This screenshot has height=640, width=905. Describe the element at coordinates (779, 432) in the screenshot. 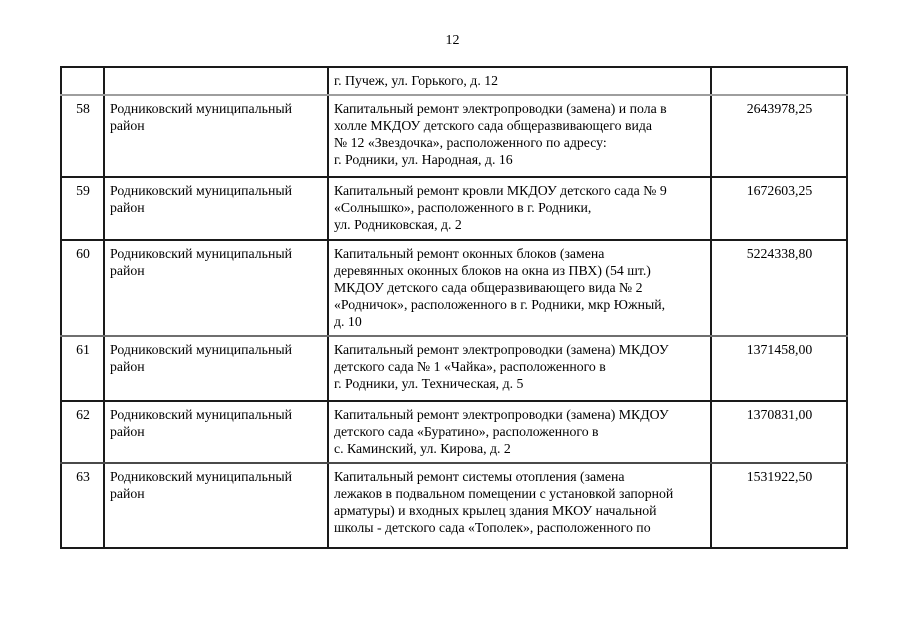

I see `amount-cell: 1370831,00` at that location.